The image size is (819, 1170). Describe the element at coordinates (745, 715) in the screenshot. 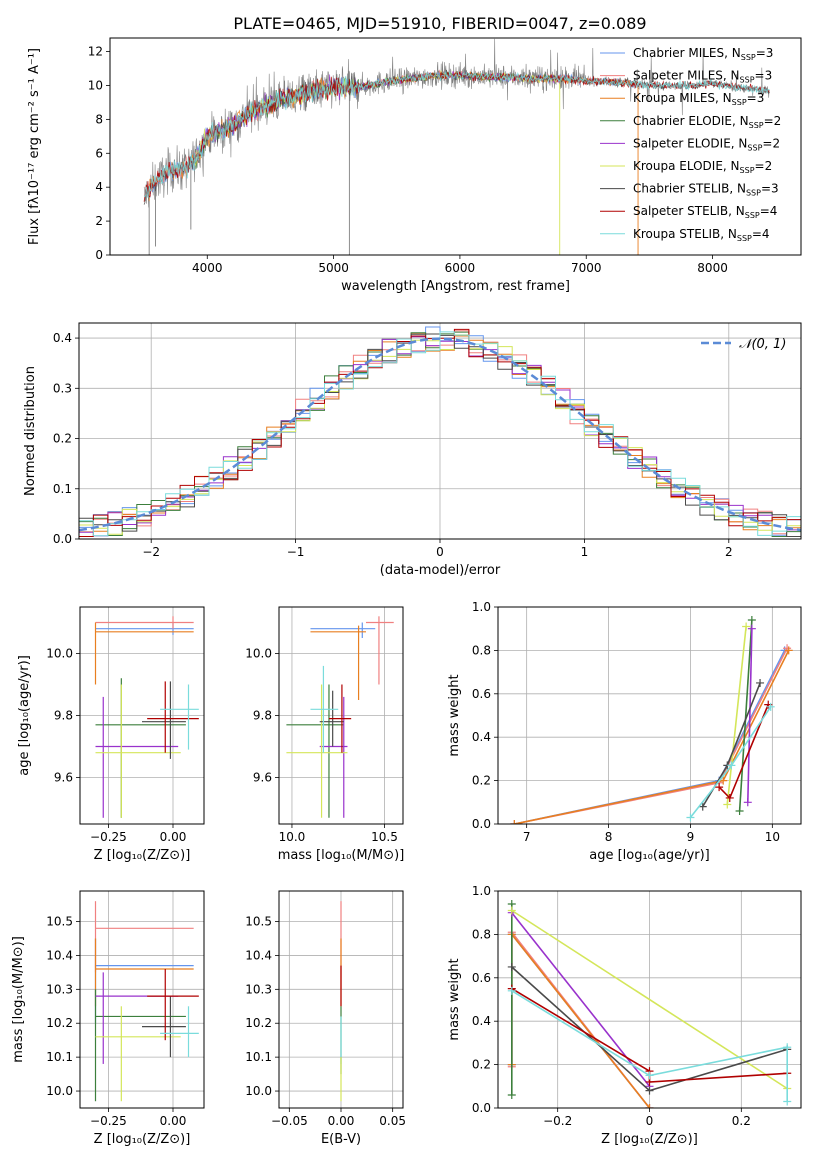

I see `series-chabrier-elodie` at that location.